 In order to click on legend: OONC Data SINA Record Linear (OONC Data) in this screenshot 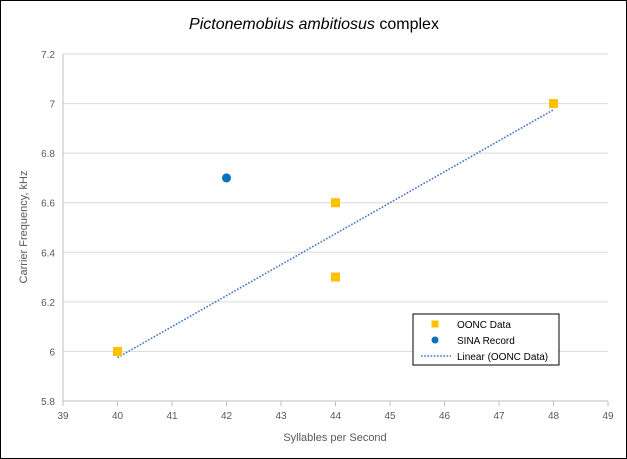, I will do `click(486, 339)`.